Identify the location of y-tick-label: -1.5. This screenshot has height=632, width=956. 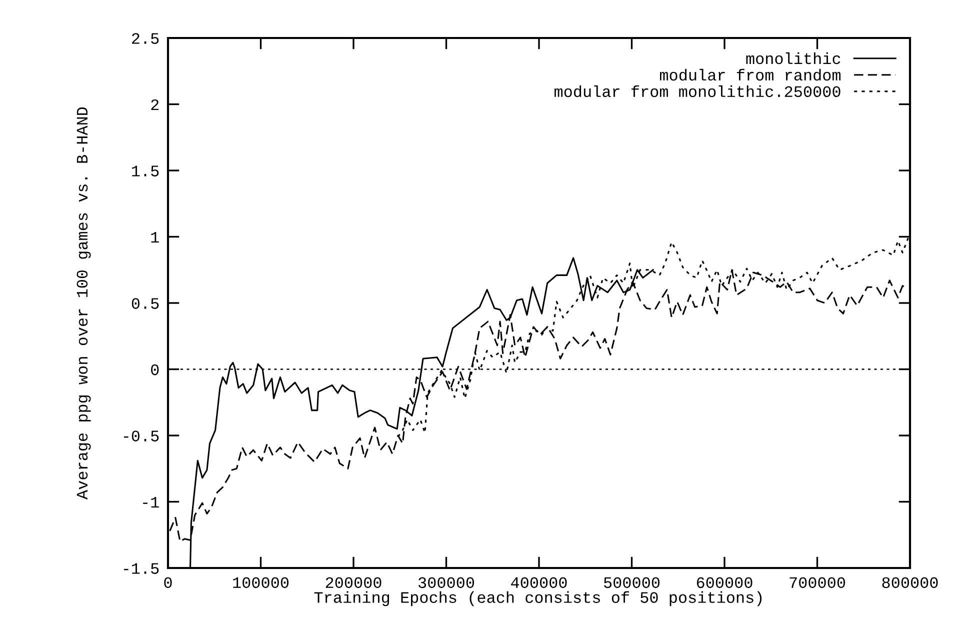
(141, 568).